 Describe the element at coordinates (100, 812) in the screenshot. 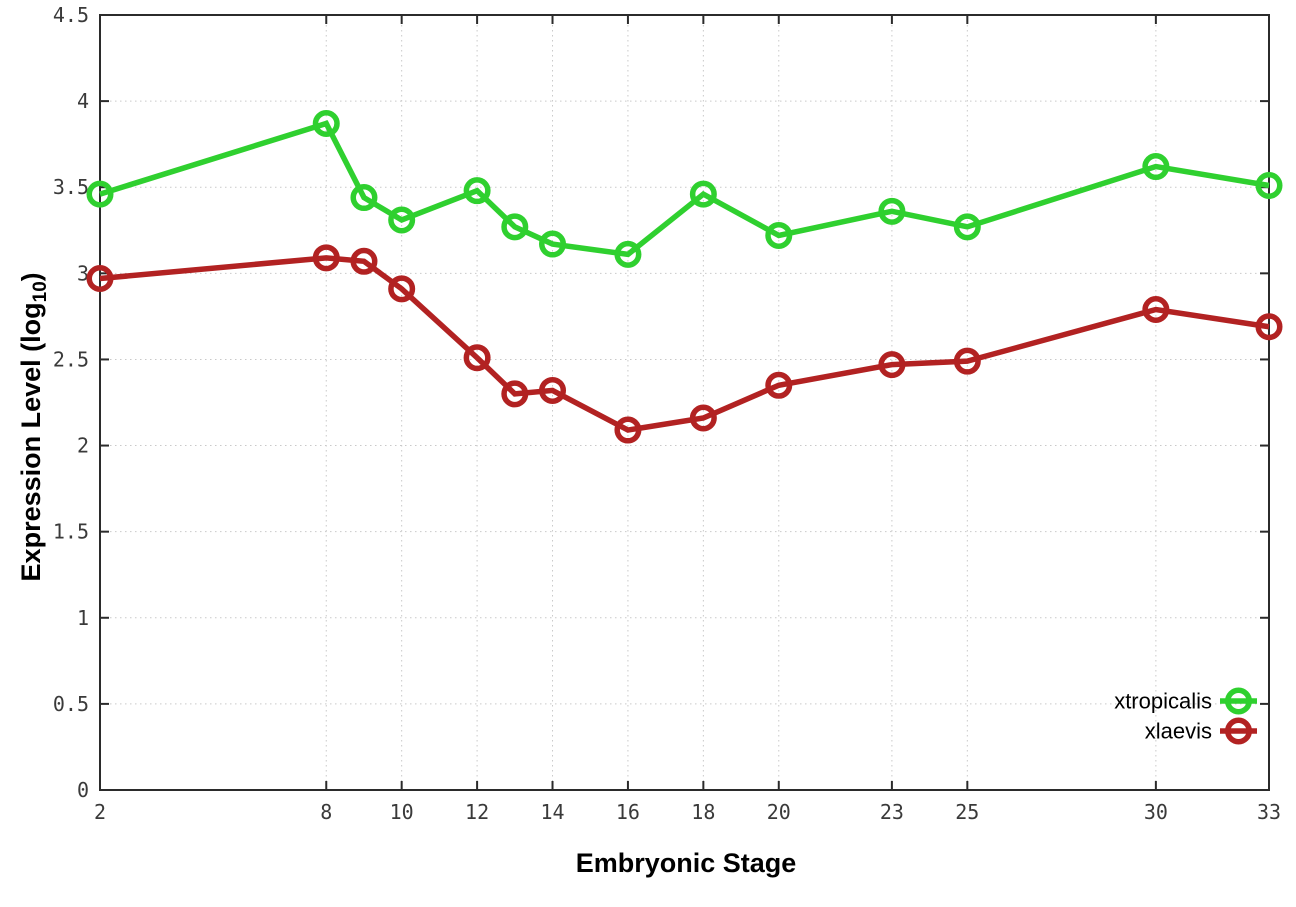

I see `x-tick-label: 2` at that location.